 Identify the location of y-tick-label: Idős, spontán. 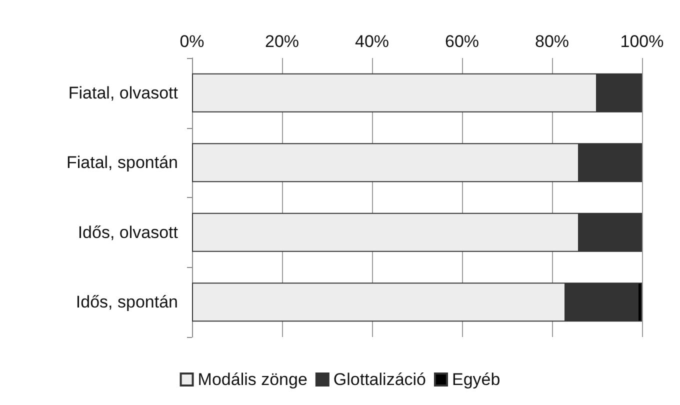
(127, 302).